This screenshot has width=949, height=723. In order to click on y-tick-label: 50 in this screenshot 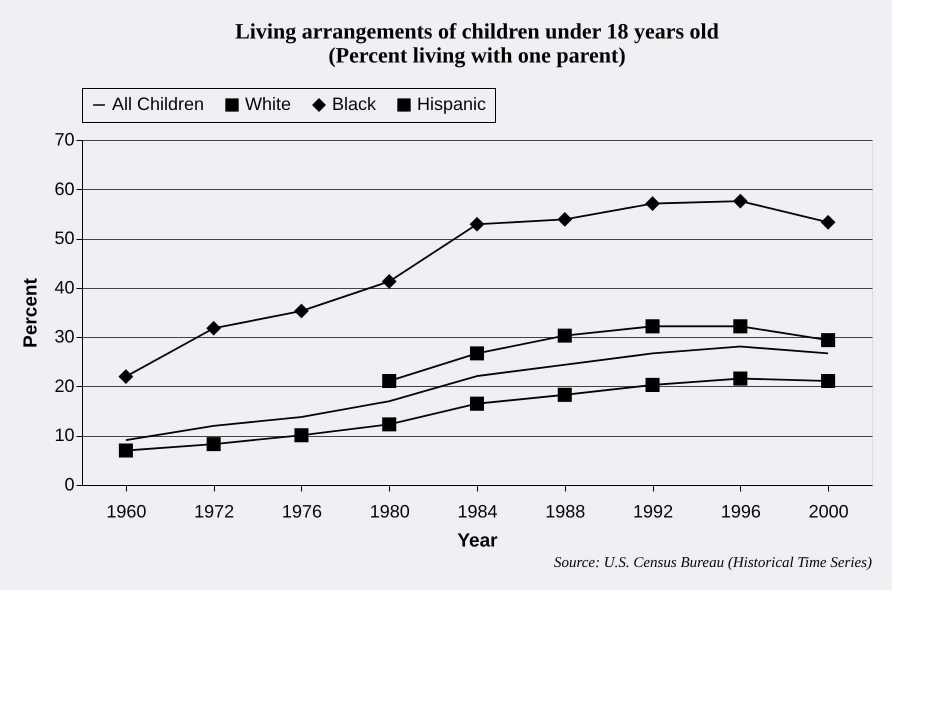, I will do `click(64, 238)`.